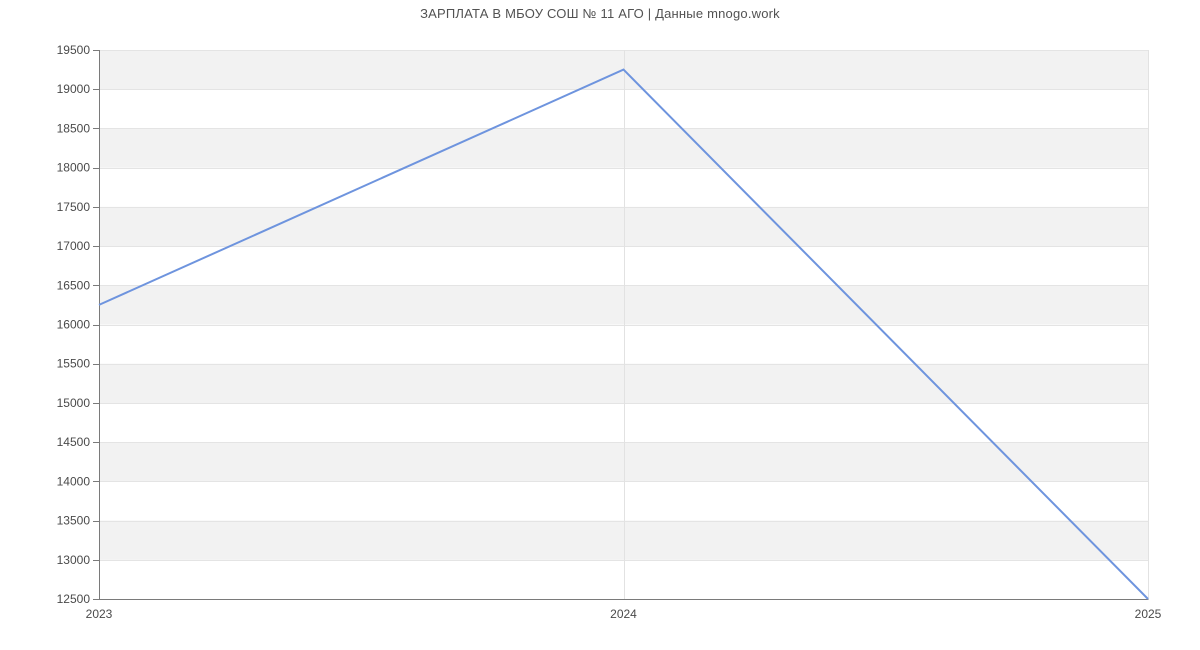  I want to click on y-tick-label: 18500, so click(74, 128).